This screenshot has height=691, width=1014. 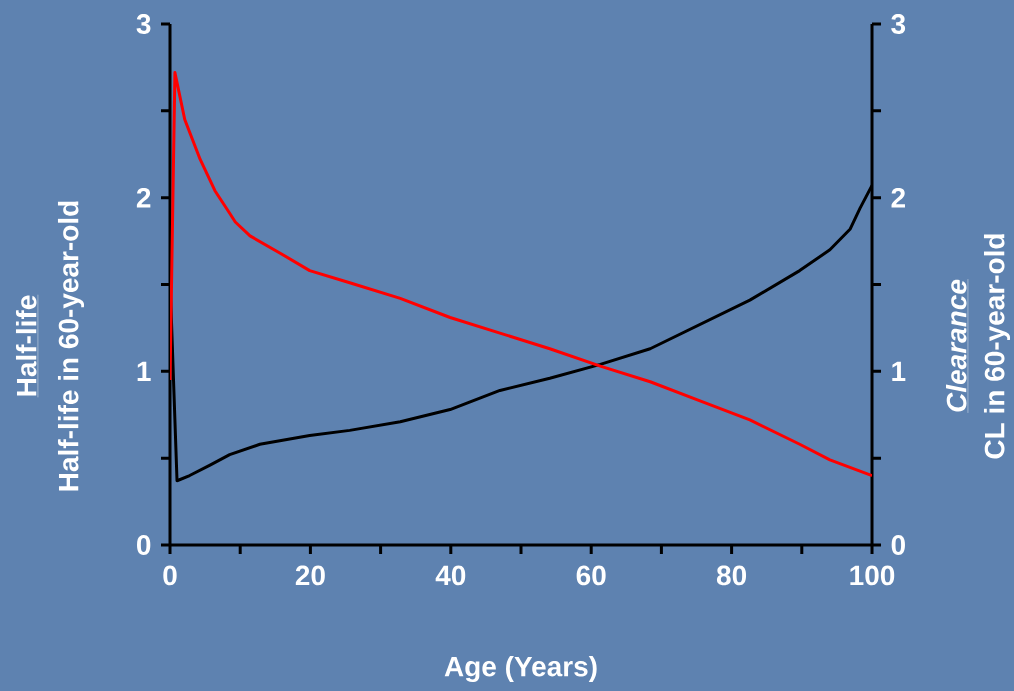 I want to click on y2-tick-label: 1, so click(x=899, y=371).